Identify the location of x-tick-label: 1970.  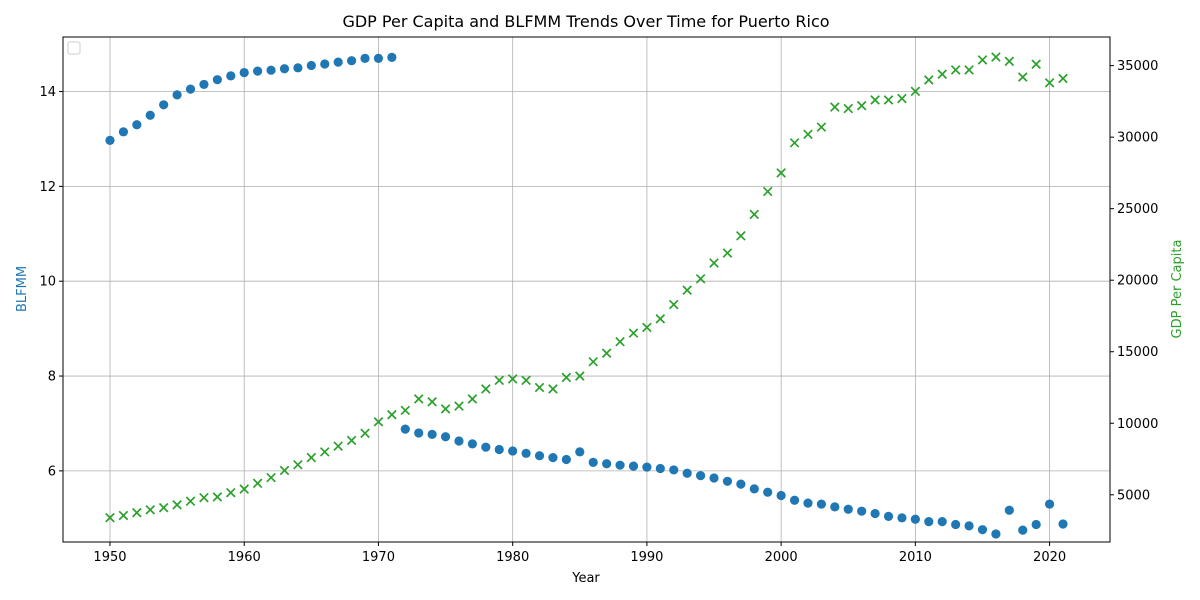
(378, 557).